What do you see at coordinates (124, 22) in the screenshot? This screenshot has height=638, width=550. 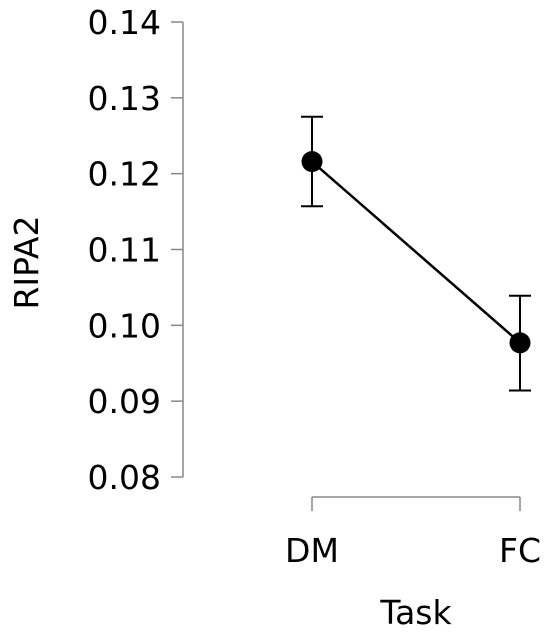 I see `y-tick-label: 0.14` at bounding box center [124, 22].